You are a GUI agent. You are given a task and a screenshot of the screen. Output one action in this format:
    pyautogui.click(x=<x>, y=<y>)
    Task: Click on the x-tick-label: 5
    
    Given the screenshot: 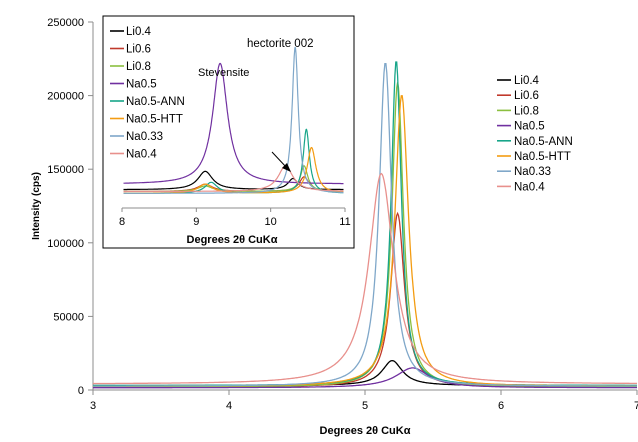 What is the action you would take?
    pyautogui.click(x=365, y=406)
    